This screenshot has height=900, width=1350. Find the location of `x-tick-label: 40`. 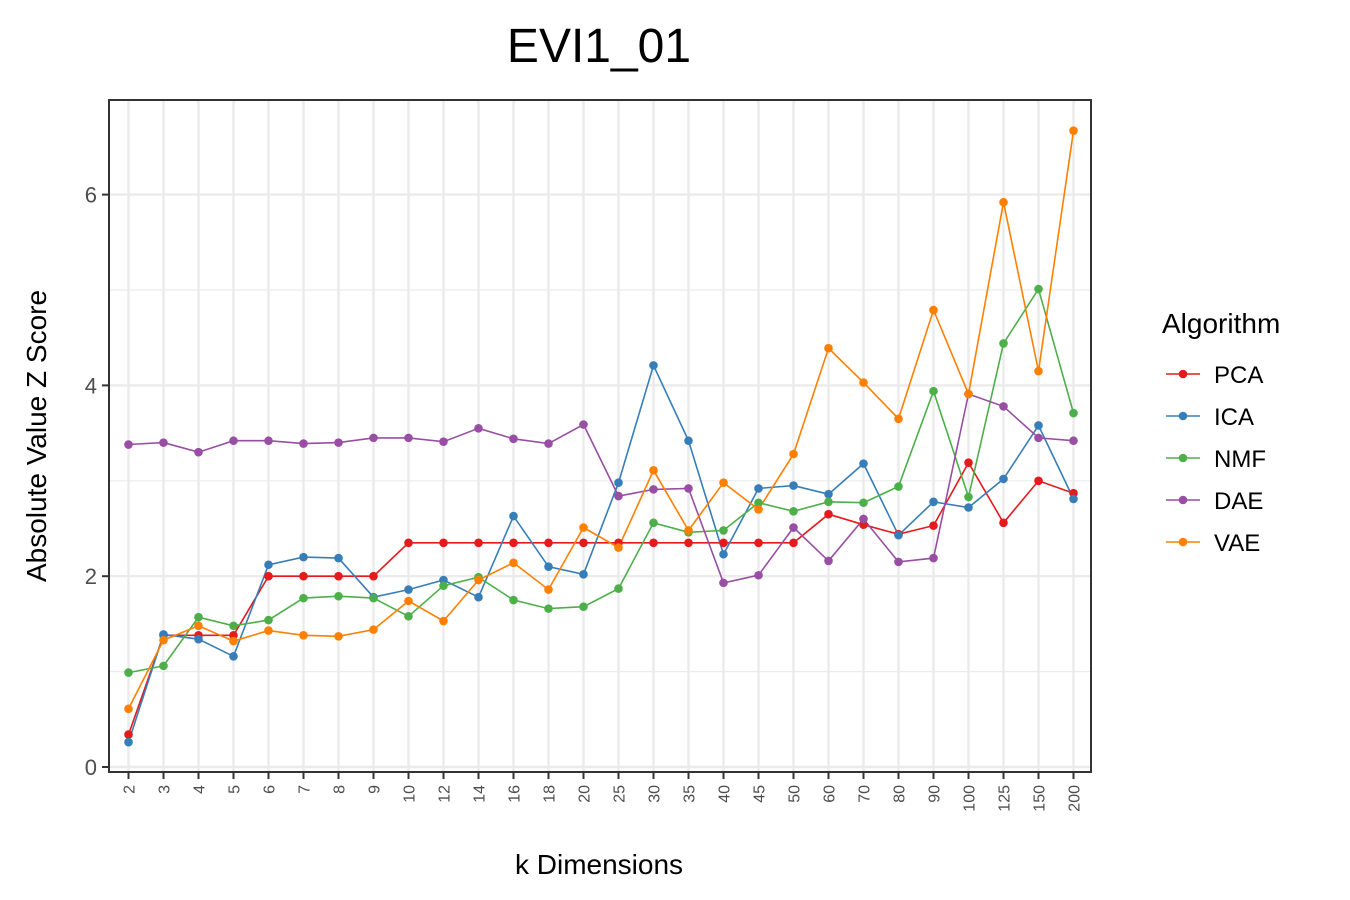

x-tick-label: 40 is located at coordinates (725, 794).